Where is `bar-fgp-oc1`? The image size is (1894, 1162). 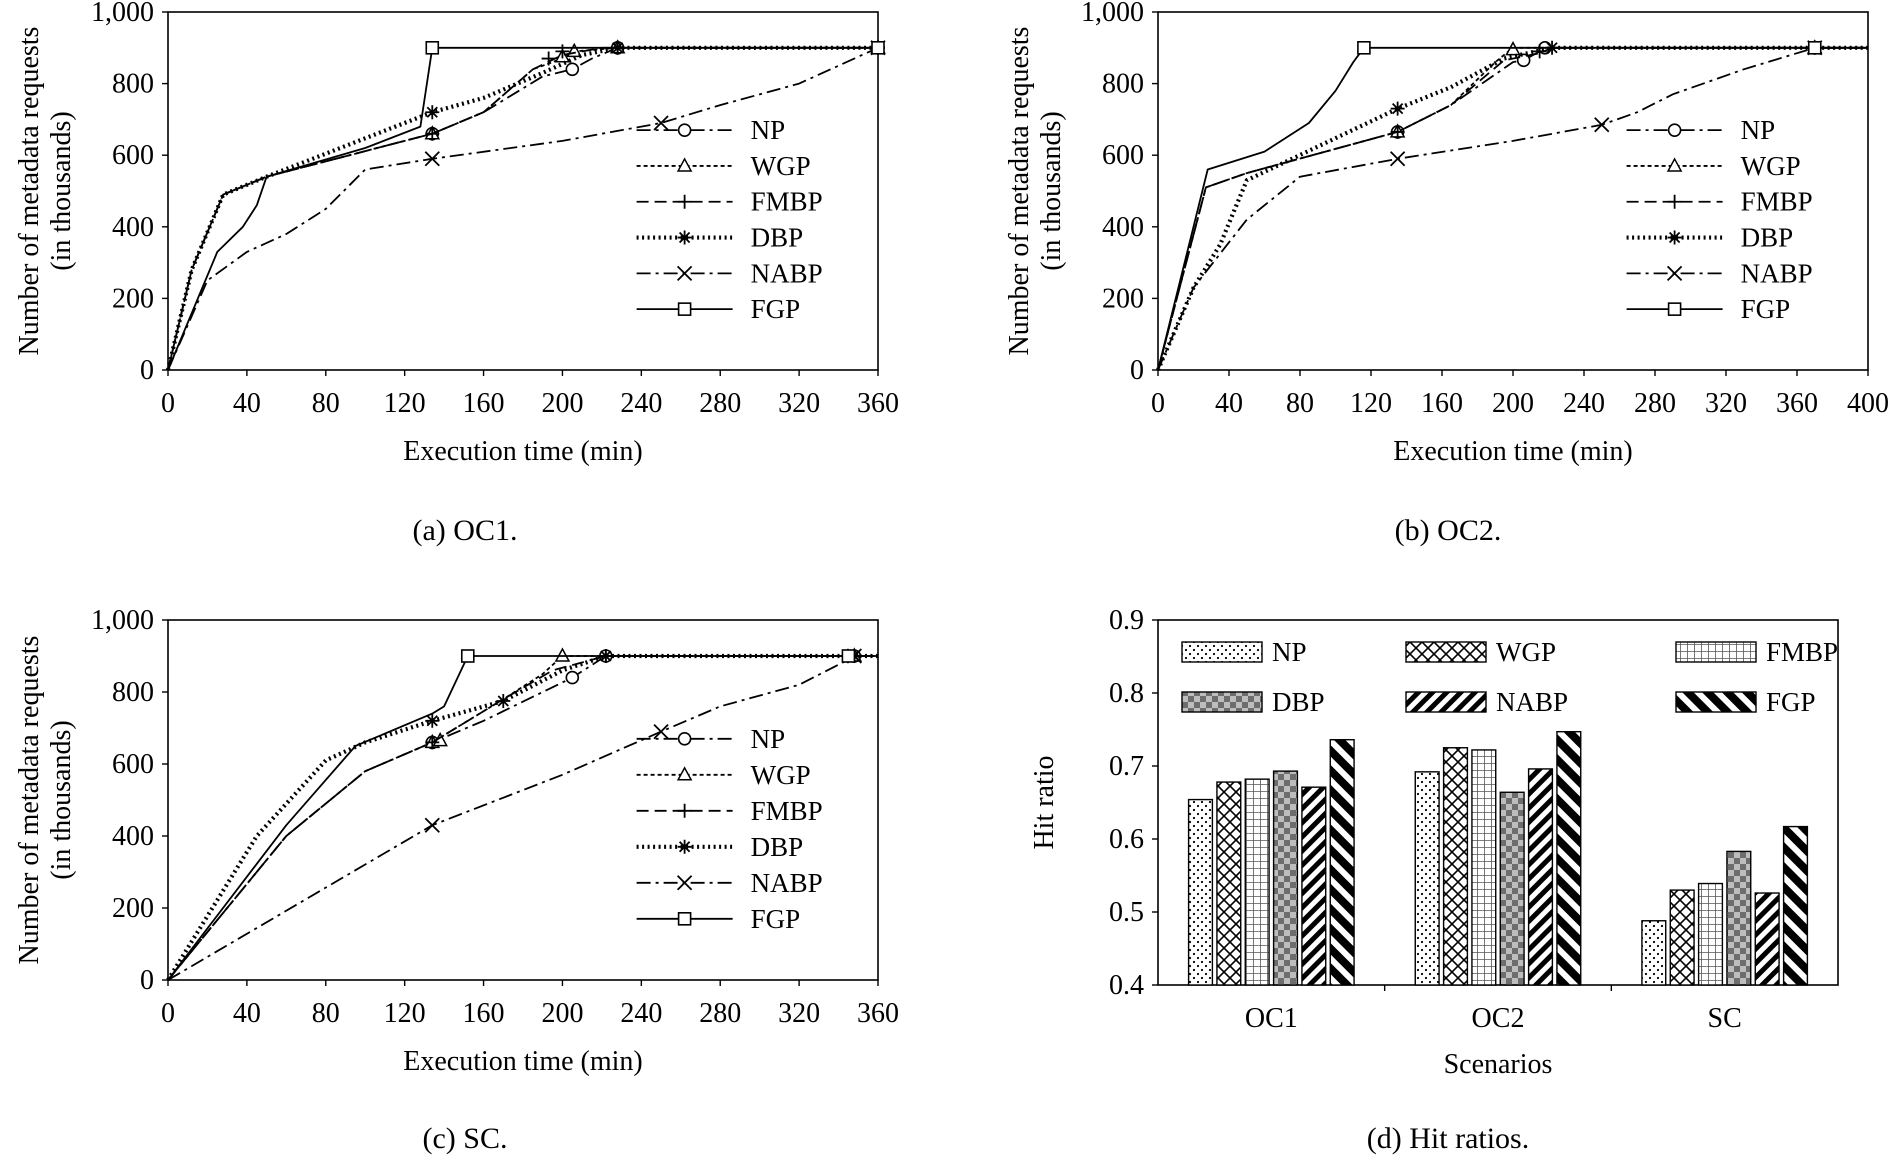
bar-fgp-oc1 is located at coordinates (1342, 862).